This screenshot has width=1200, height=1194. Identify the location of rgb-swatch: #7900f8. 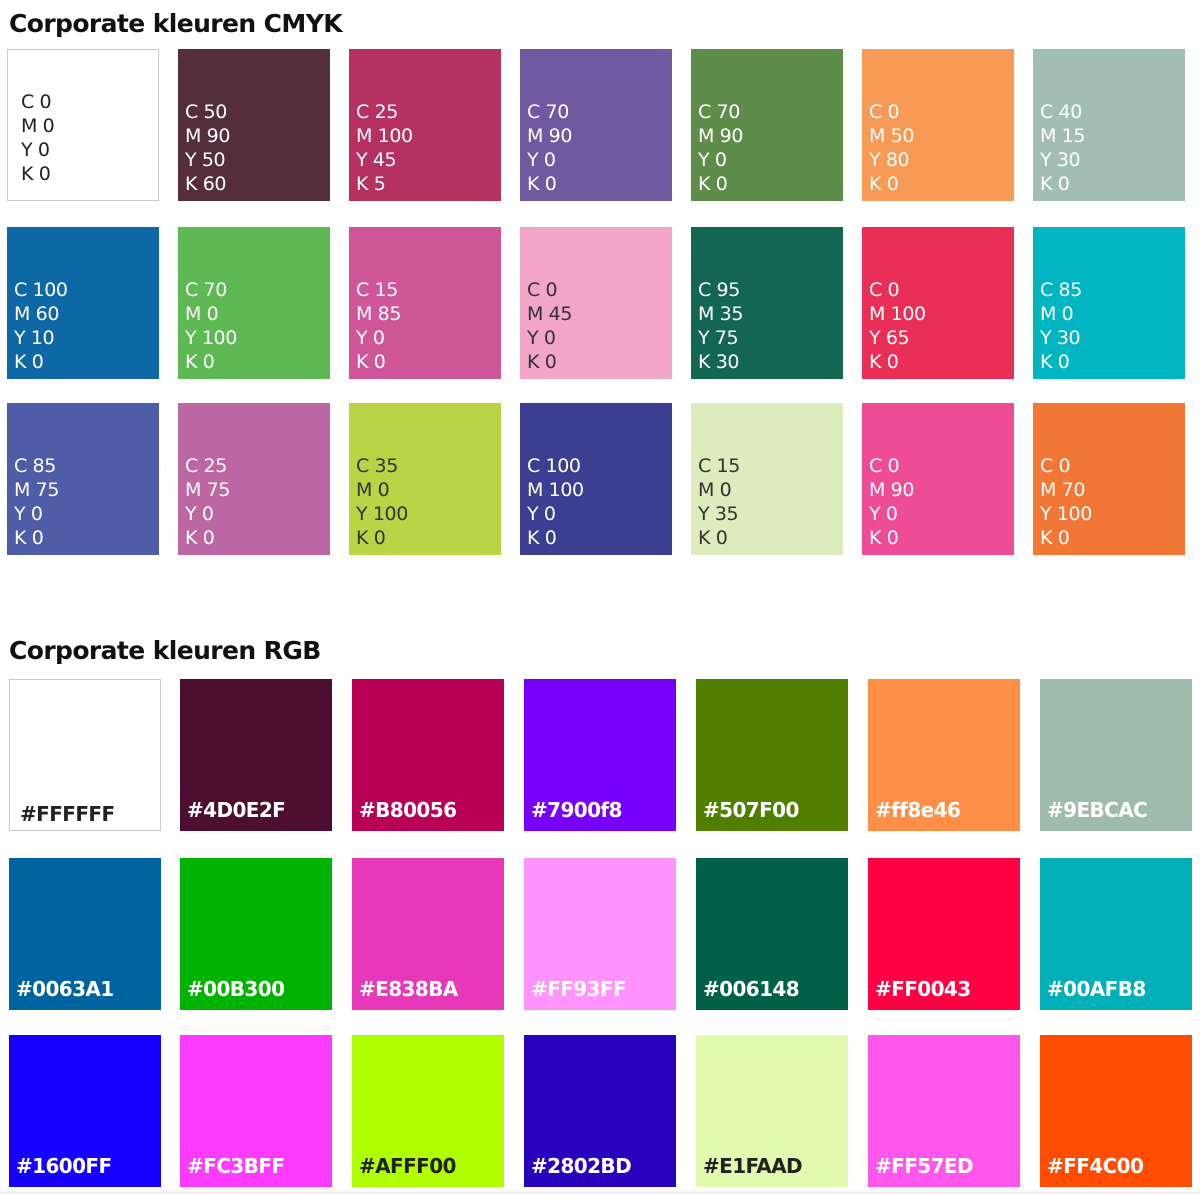
(600, 755).